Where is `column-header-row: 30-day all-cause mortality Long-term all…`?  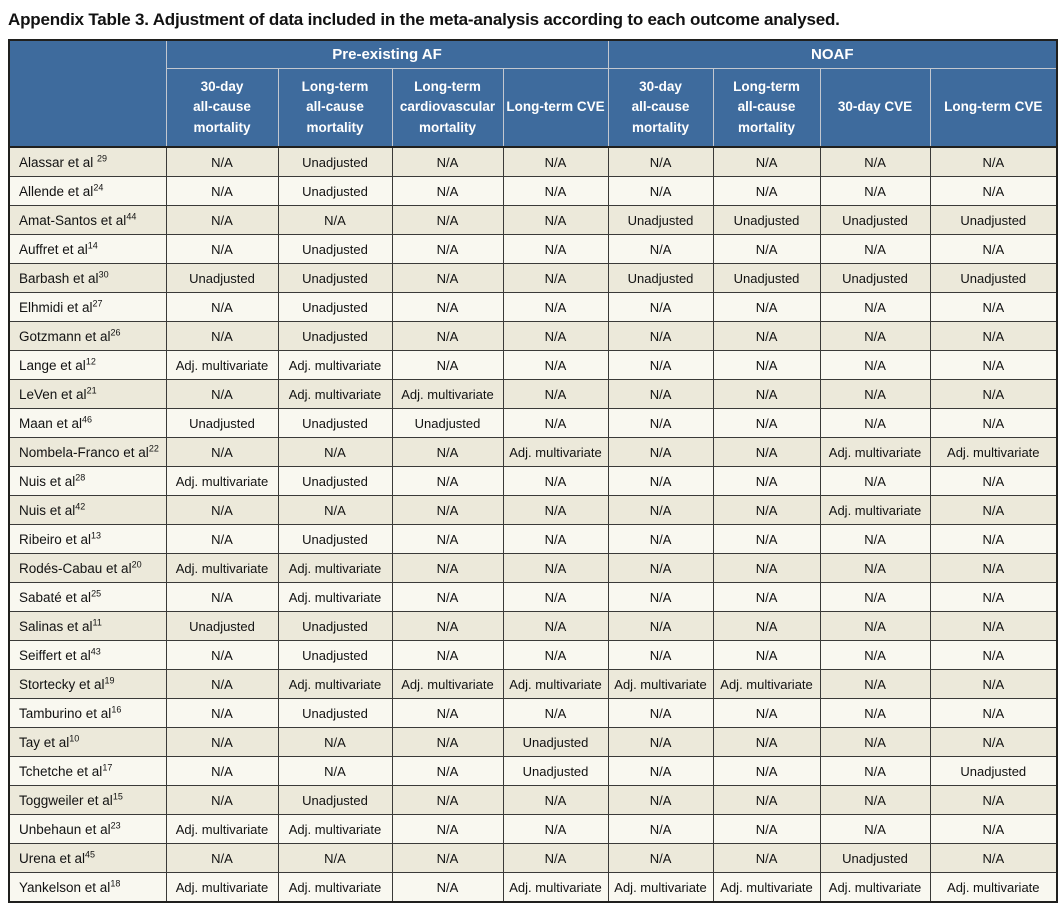
column-header-row: 30-day all-cause mortality Long-term all… is located at coordinates (533, 108).